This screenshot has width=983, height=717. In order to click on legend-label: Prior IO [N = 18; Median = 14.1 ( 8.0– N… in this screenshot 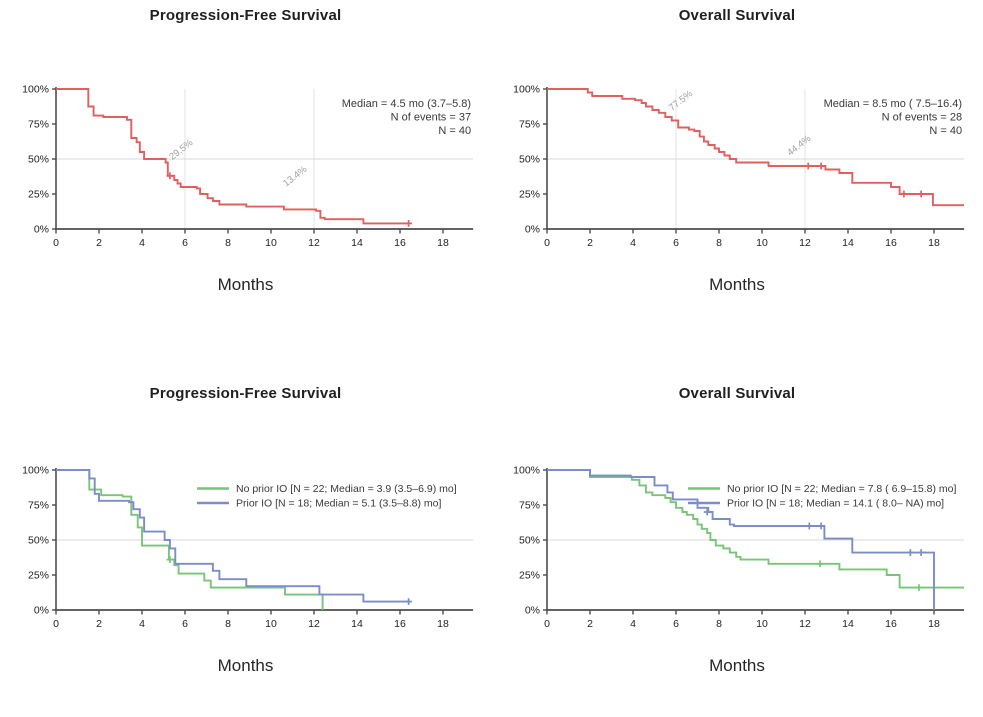, I will do `click(835, 504)`.